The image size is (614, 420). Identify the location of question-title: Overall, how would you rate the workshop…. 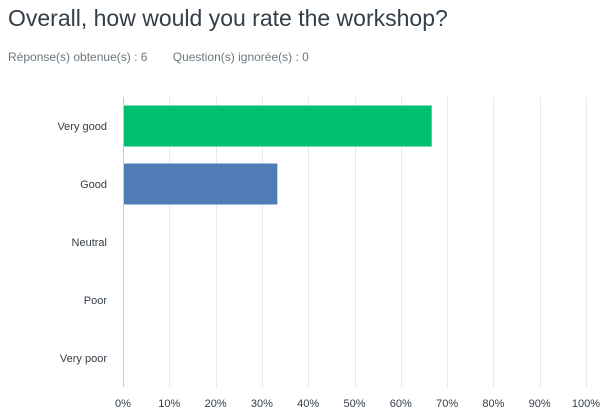
(228, 18).